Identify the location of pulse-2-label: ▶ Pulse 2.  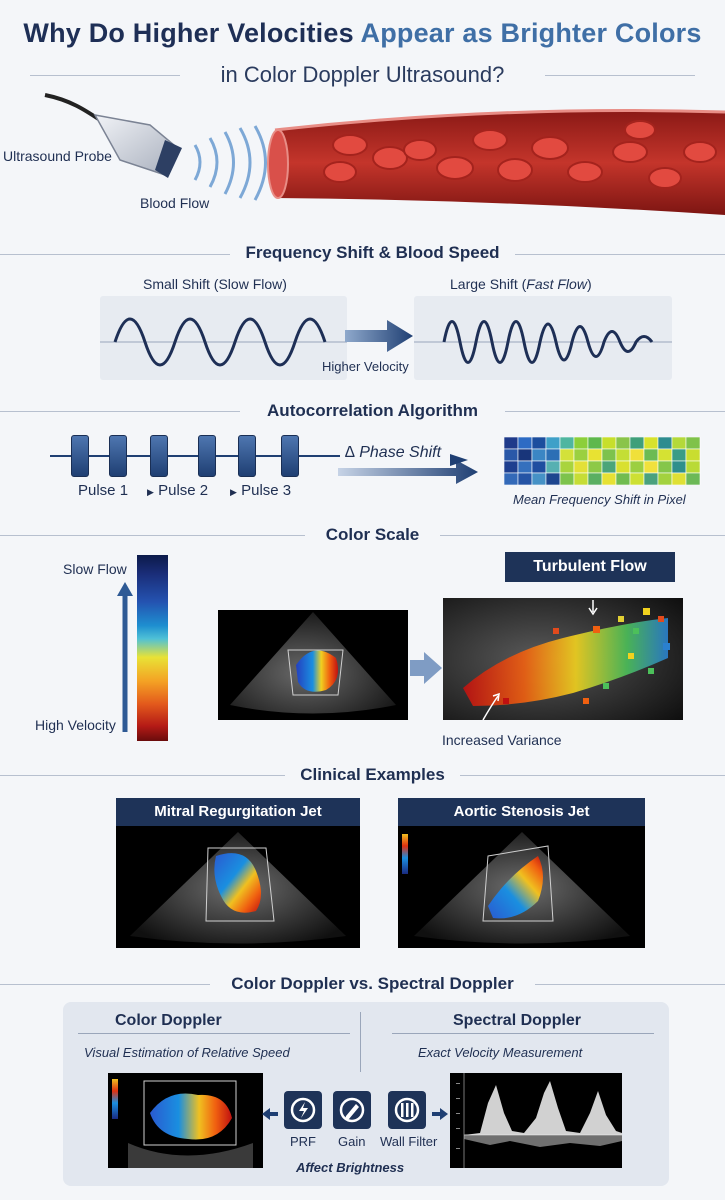
(178, 490).